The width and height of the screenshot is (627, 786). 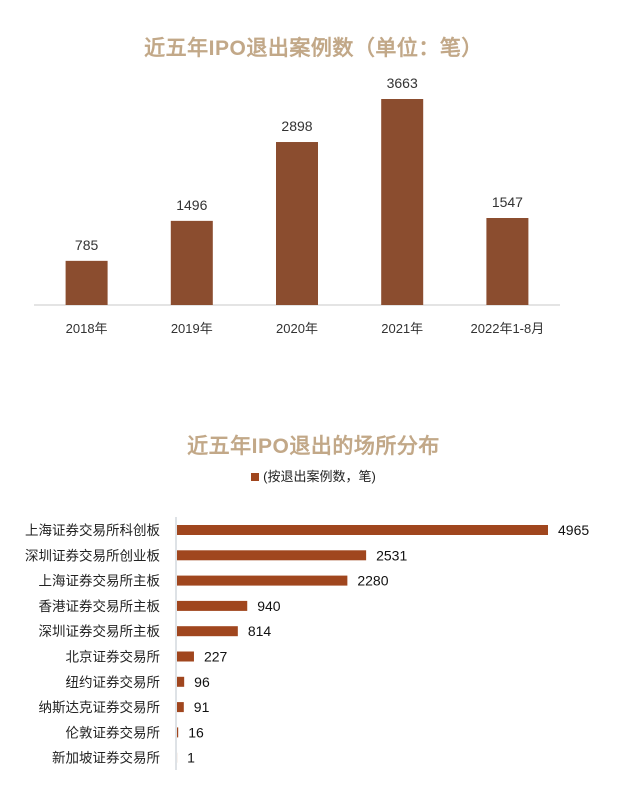 What do you see at coordinates (192, 328) in the screenshot?
I see `category-label: 2019年` at bounding box center [192, 328].